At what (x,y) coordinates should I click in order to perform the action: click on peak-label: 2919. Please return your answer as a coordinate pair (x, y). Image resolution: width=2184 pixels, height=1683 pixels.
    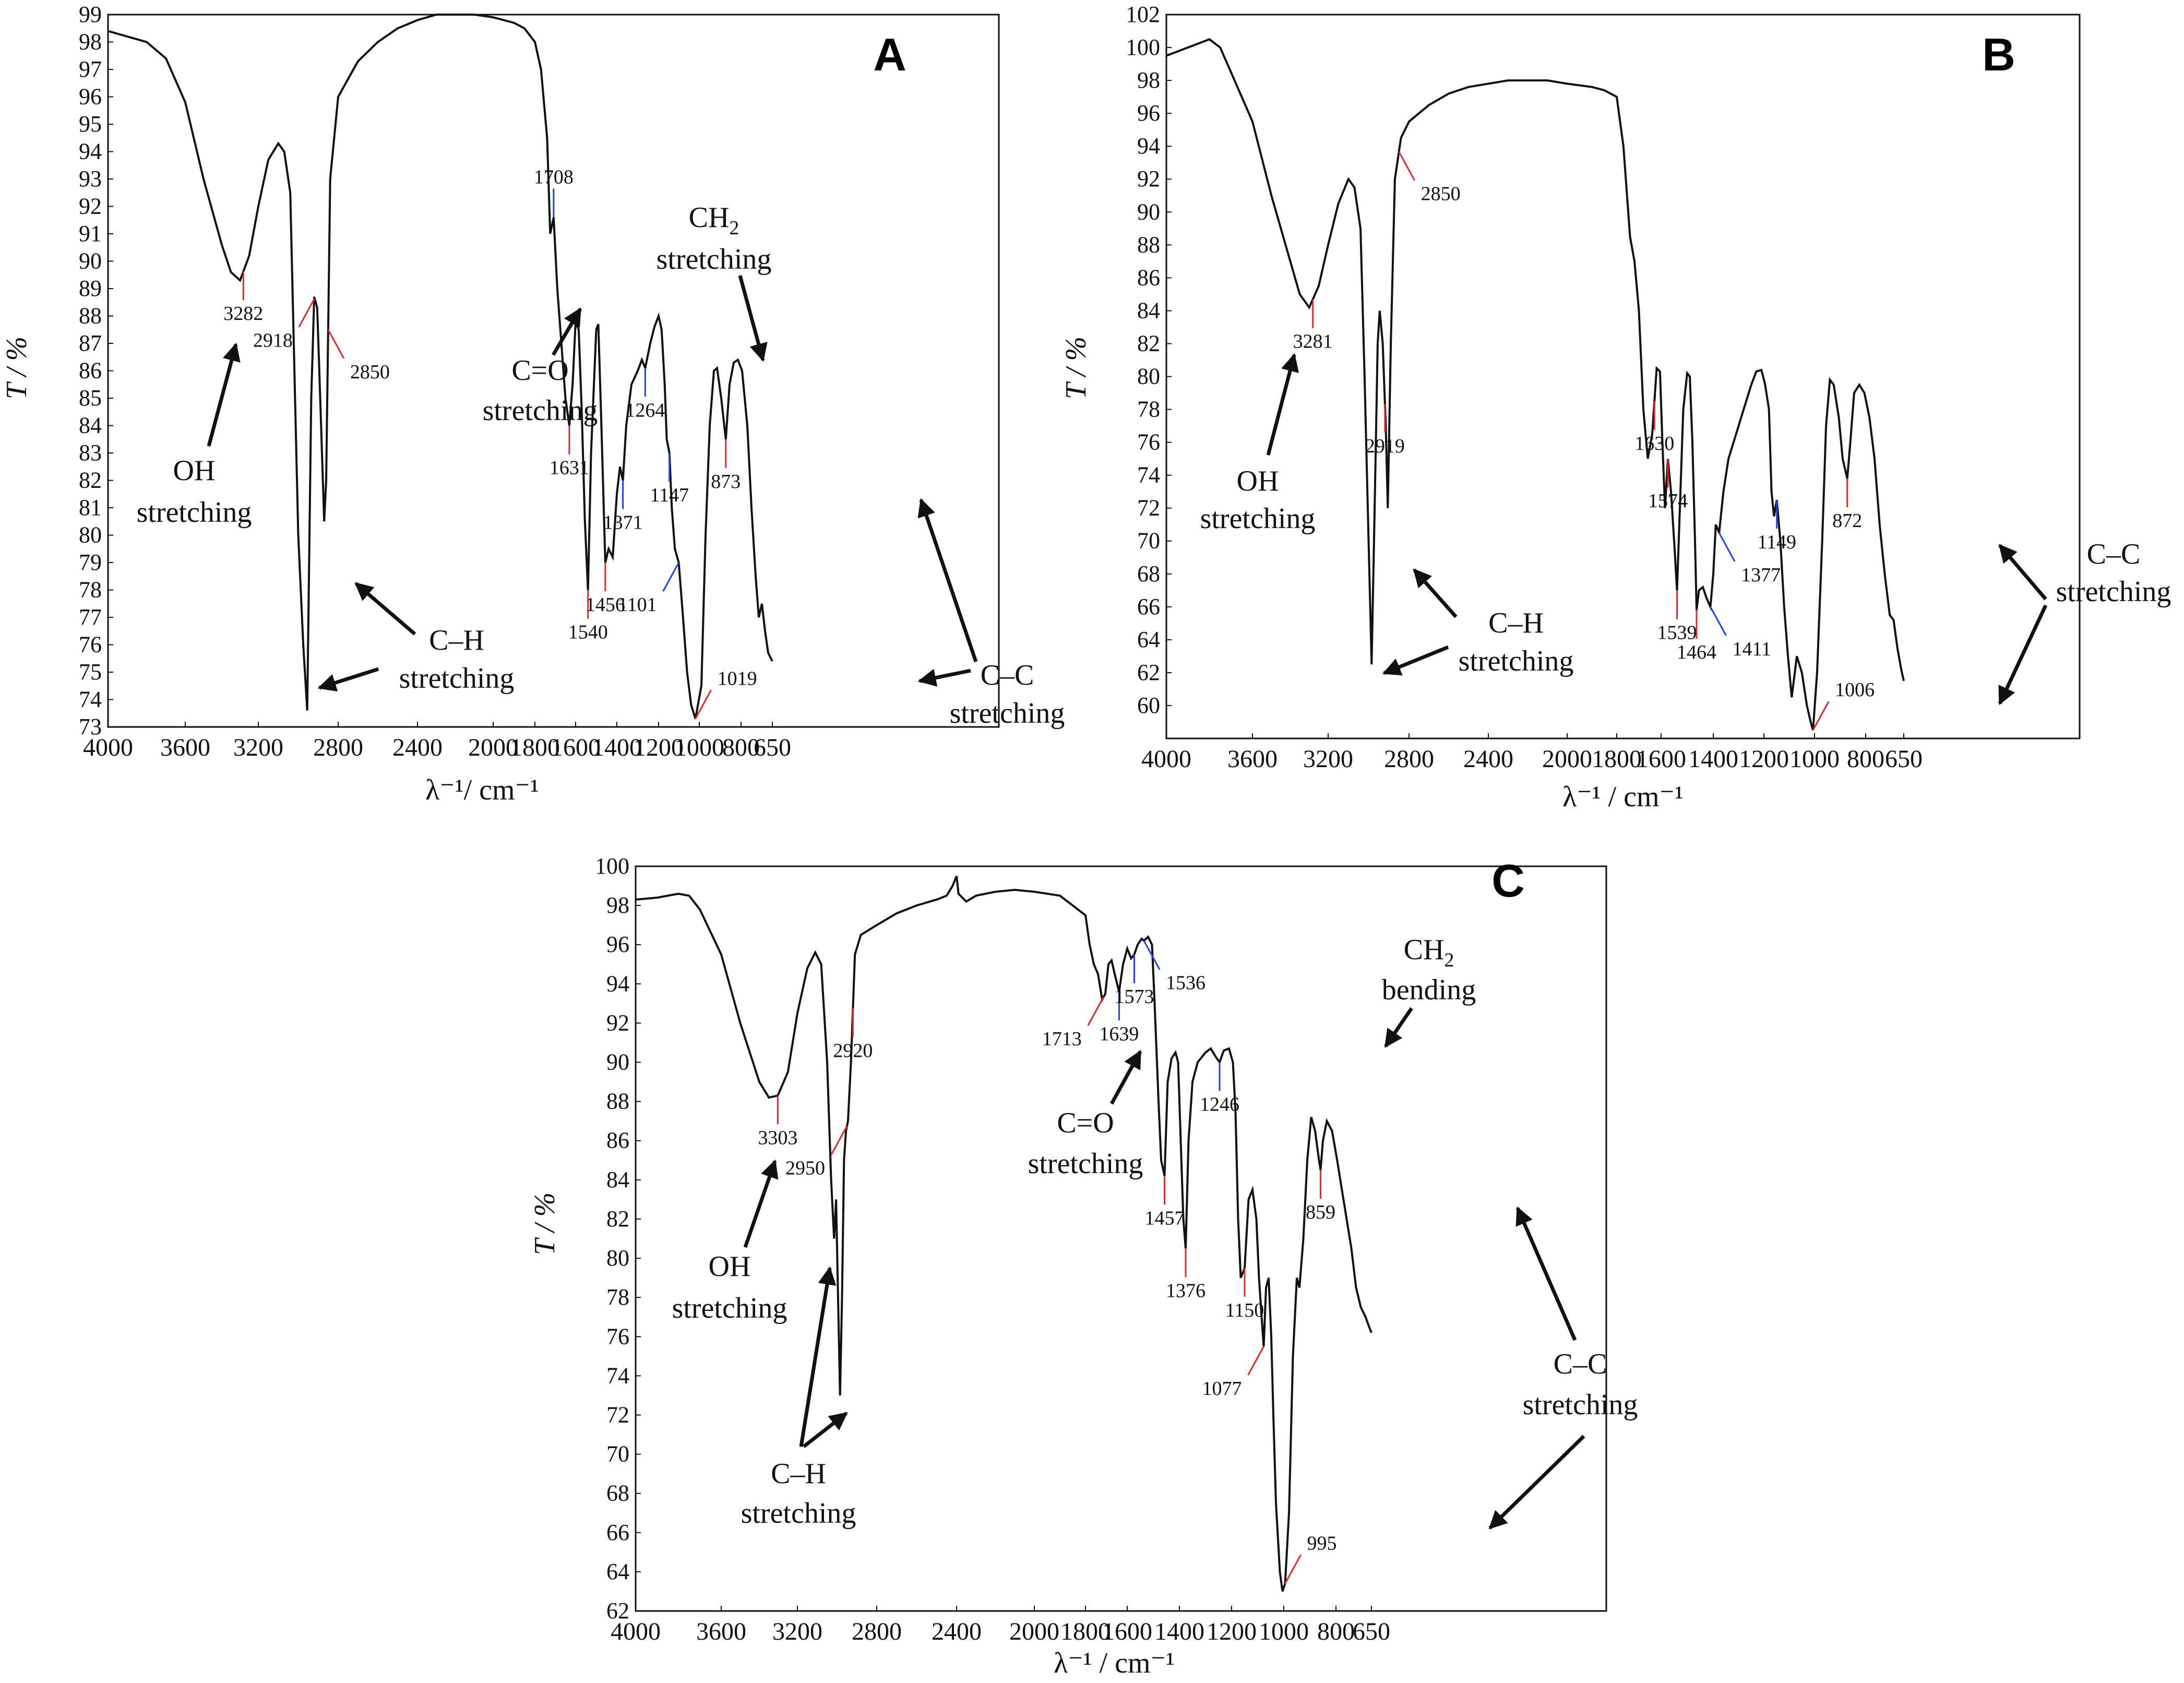
    Looking at the image, I should click on (1385, 446).